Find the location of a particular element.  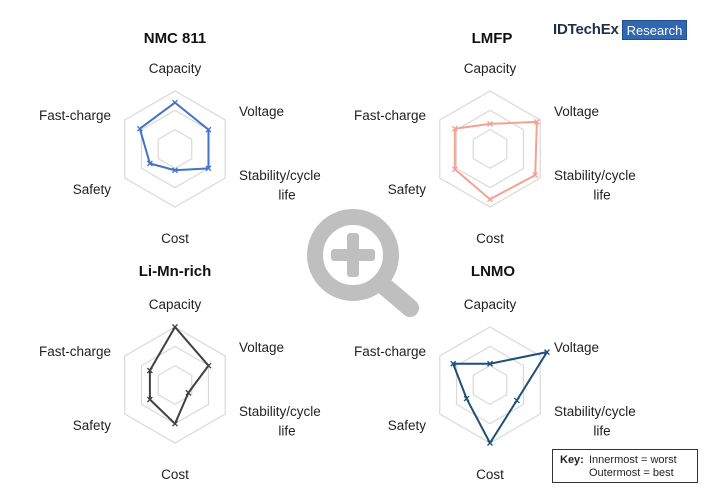

chart-title: LNMO is located at coordinates (493, 271).